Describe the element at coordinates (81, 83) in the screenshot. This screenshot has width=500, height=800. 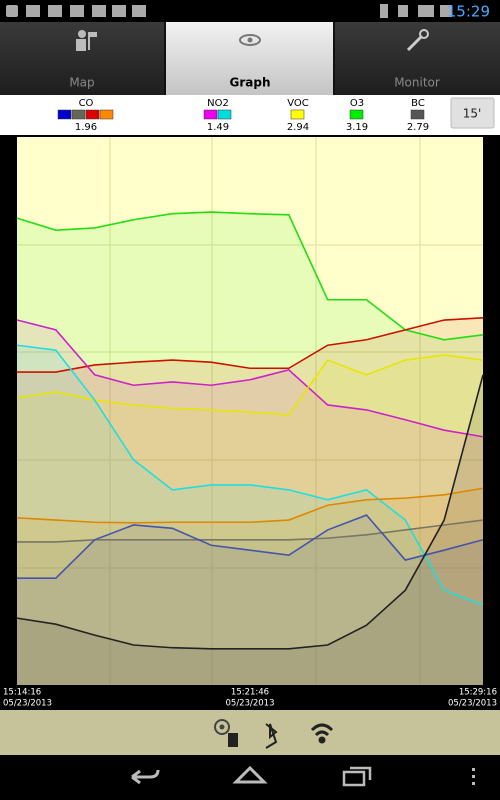
I see `tab-label: Map` at that location.